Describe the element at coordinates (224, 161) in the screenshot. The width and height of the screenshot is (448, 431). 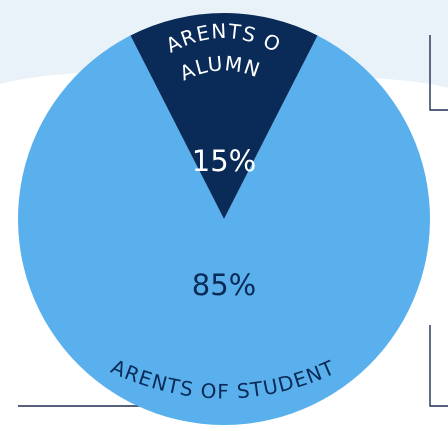
I see `slice-percent-parents-of-alumni: 15%` at that location.